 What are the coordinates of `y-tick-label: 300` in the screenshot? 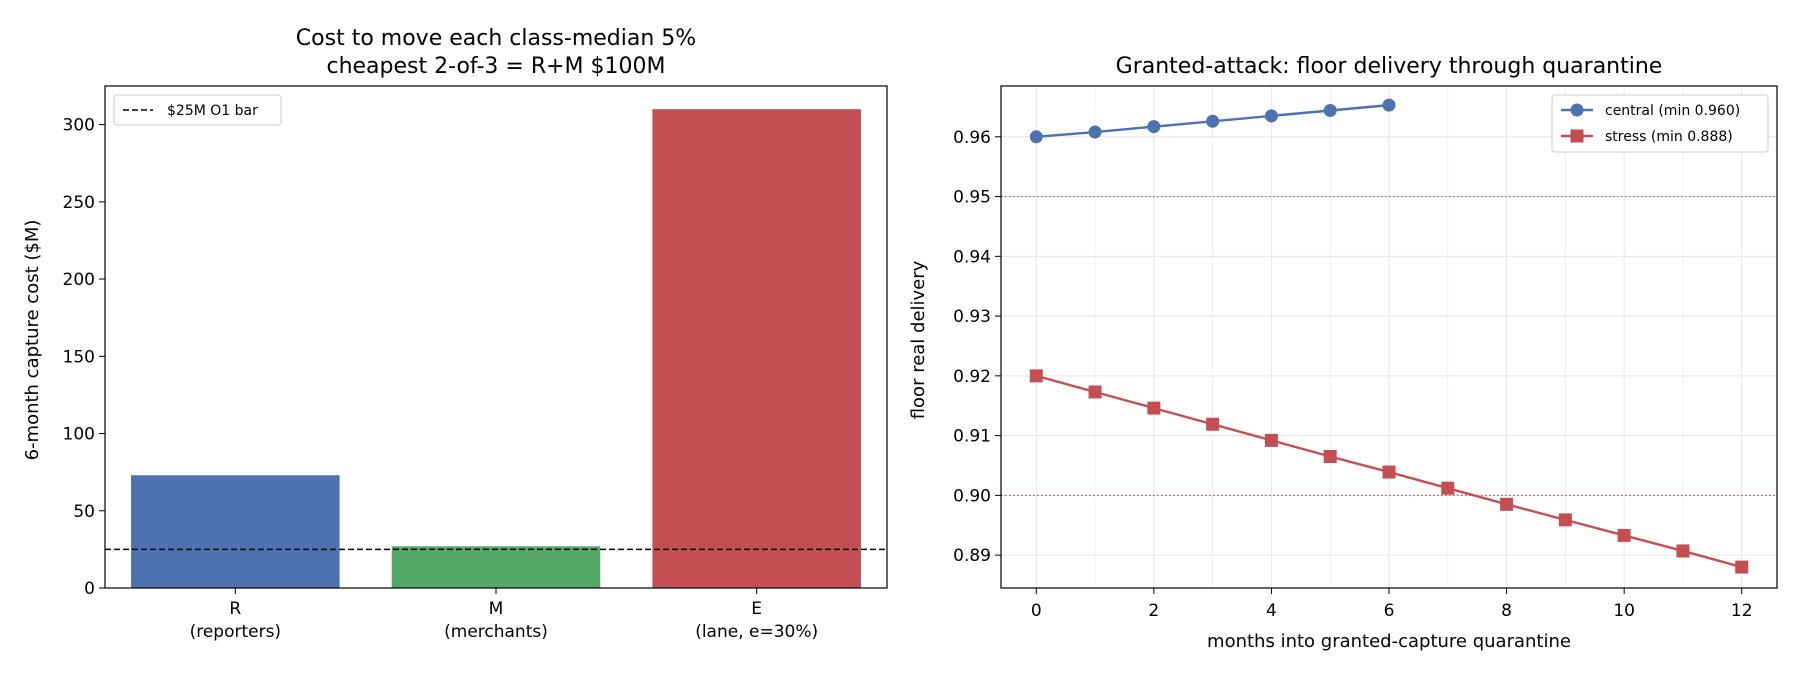 It's located at (79, 126).